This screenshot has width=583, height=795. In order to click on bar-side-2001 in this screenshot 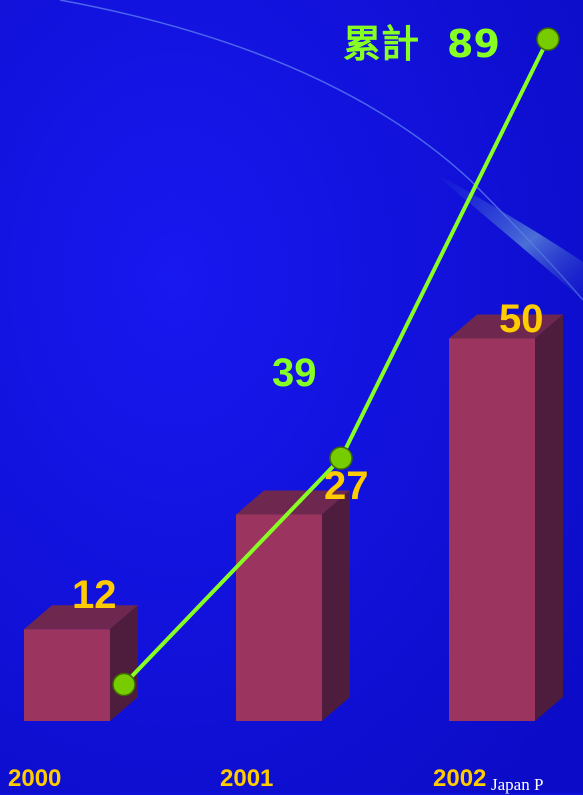, I will do `click(336, 605)`.